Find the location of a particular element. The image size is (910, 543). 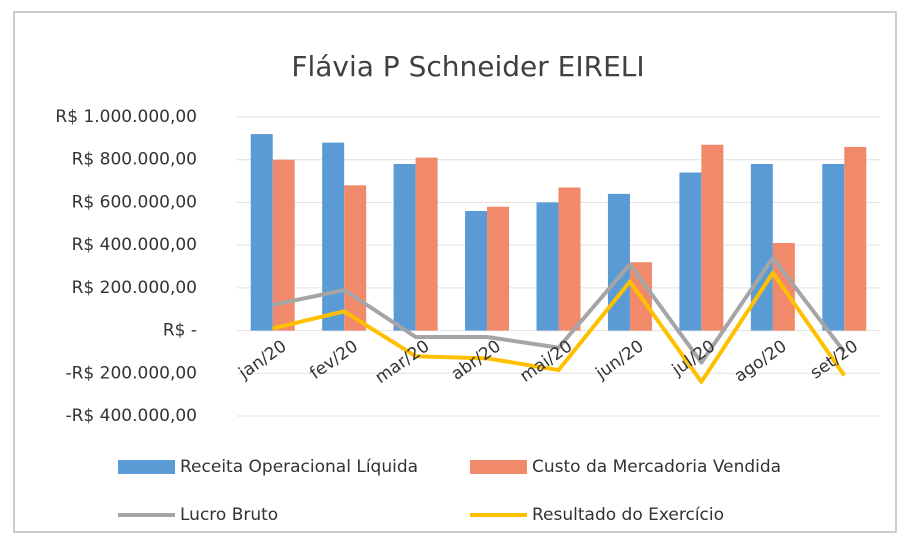

y-tick-label: -R$ 400.000,00 is located at coordinates (131, 416).